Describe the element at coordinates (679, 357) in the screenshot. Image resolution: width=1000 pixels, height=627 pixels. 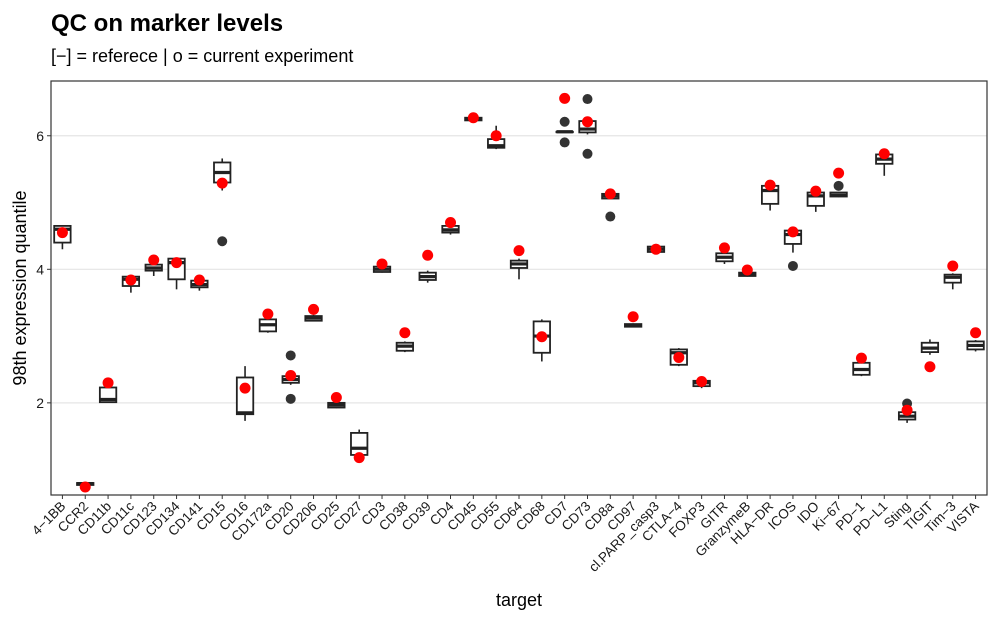
I see `current-point-CTLA−4` at that location.